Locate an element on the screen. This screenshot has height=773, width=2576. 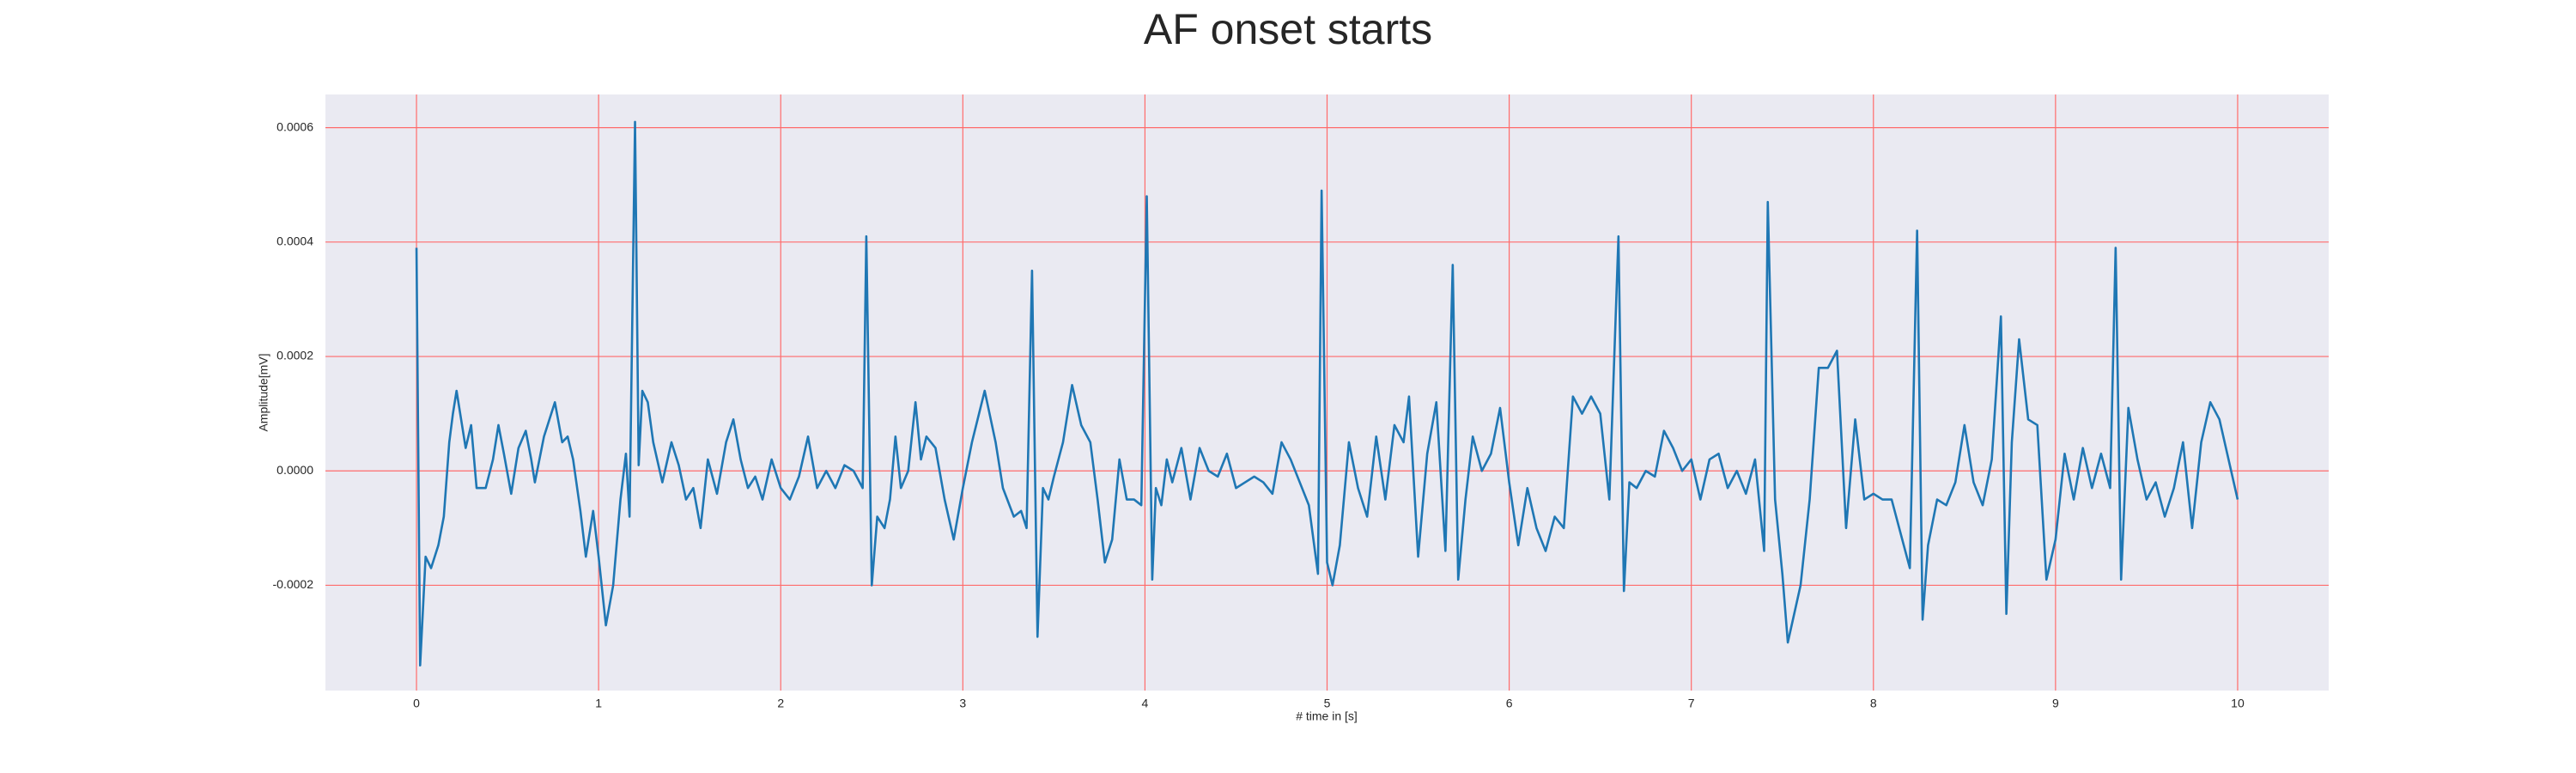
x-tick-label: 1 is located at coordinates (598, 703).